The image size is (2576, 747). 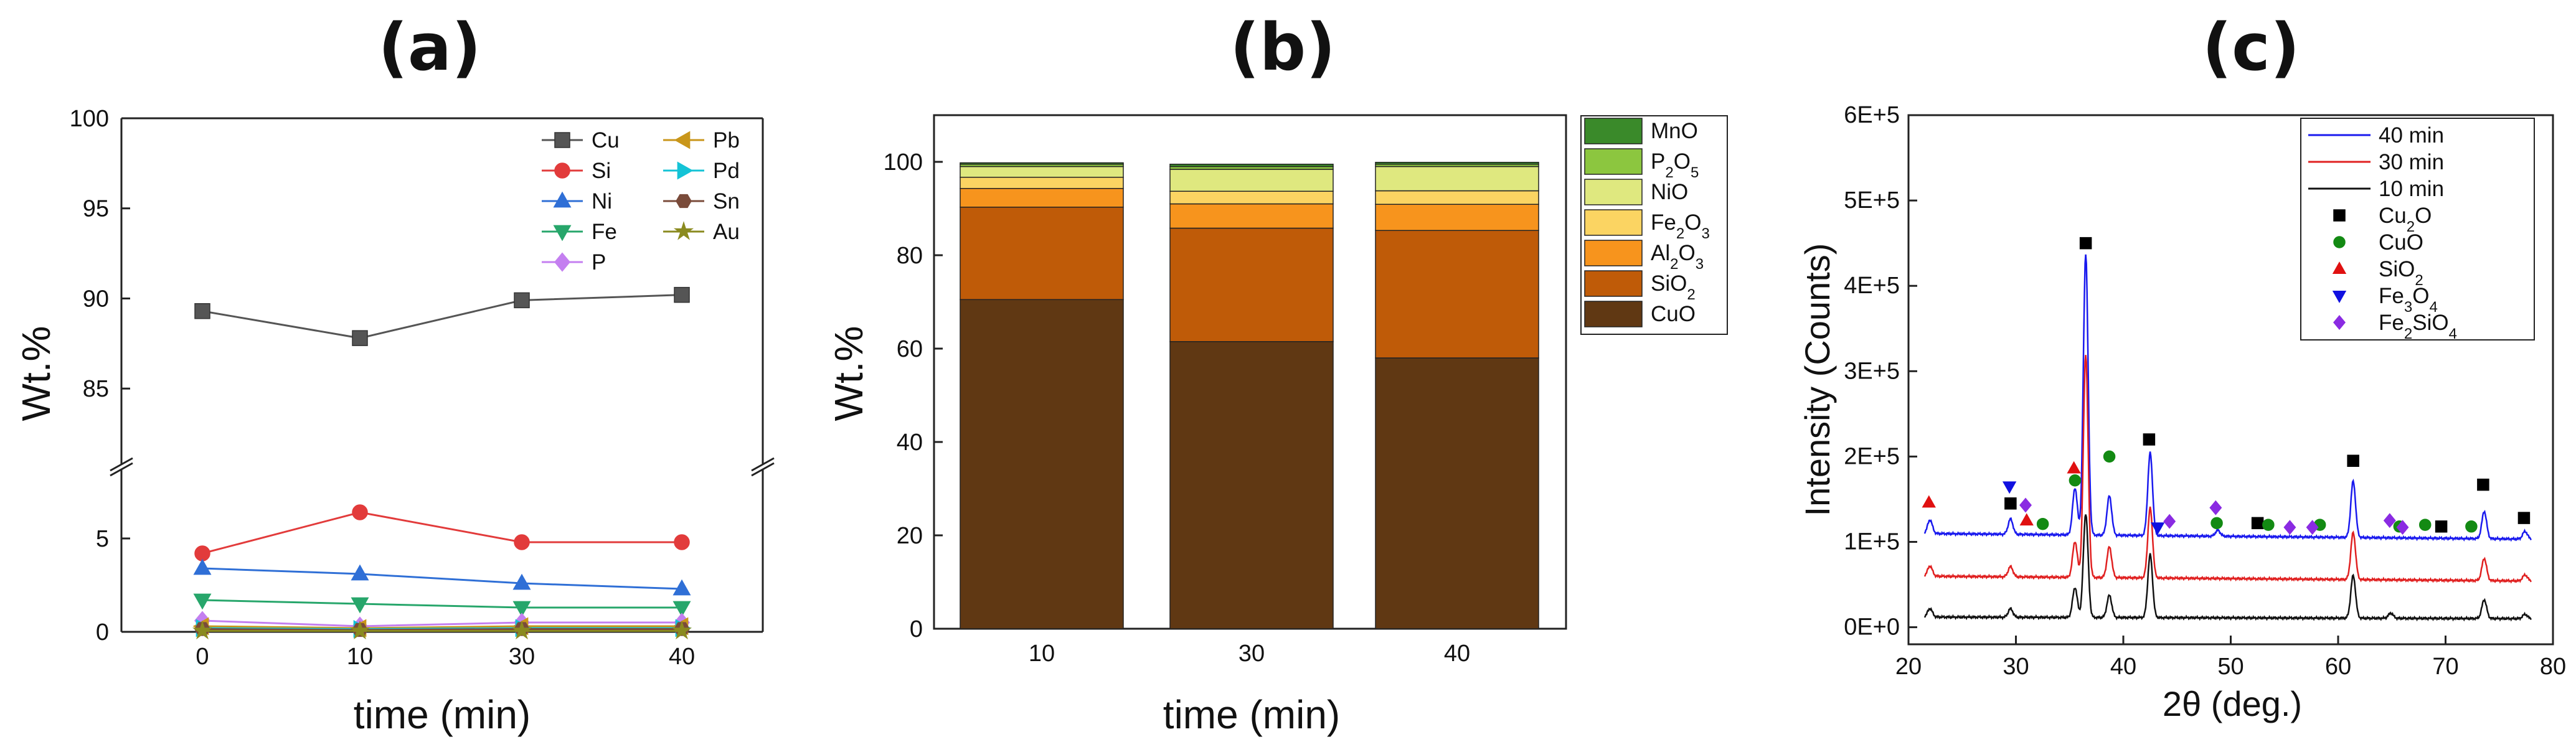 I want to click on panel-c-legend-marker-Fe3O4, so click(x=2339, y=297).